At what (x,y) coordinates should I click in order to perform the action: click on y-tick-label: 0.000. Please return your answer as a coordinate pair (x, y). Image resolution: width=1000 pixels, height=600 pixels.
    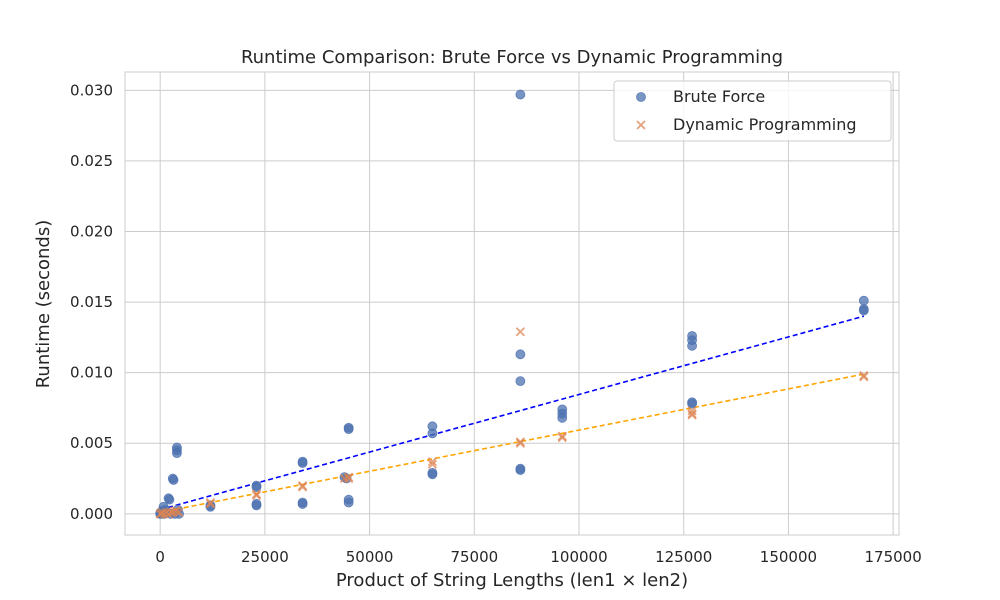
    Looking at the image, I should click on (91, 514).